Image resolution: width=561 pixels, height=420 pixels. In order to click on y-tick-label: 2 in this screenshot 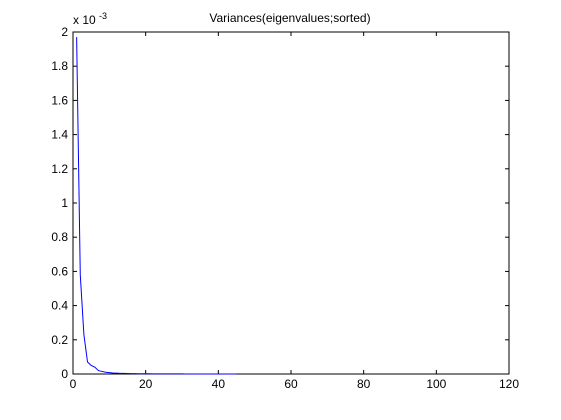, I will do `click(64, 32)`.